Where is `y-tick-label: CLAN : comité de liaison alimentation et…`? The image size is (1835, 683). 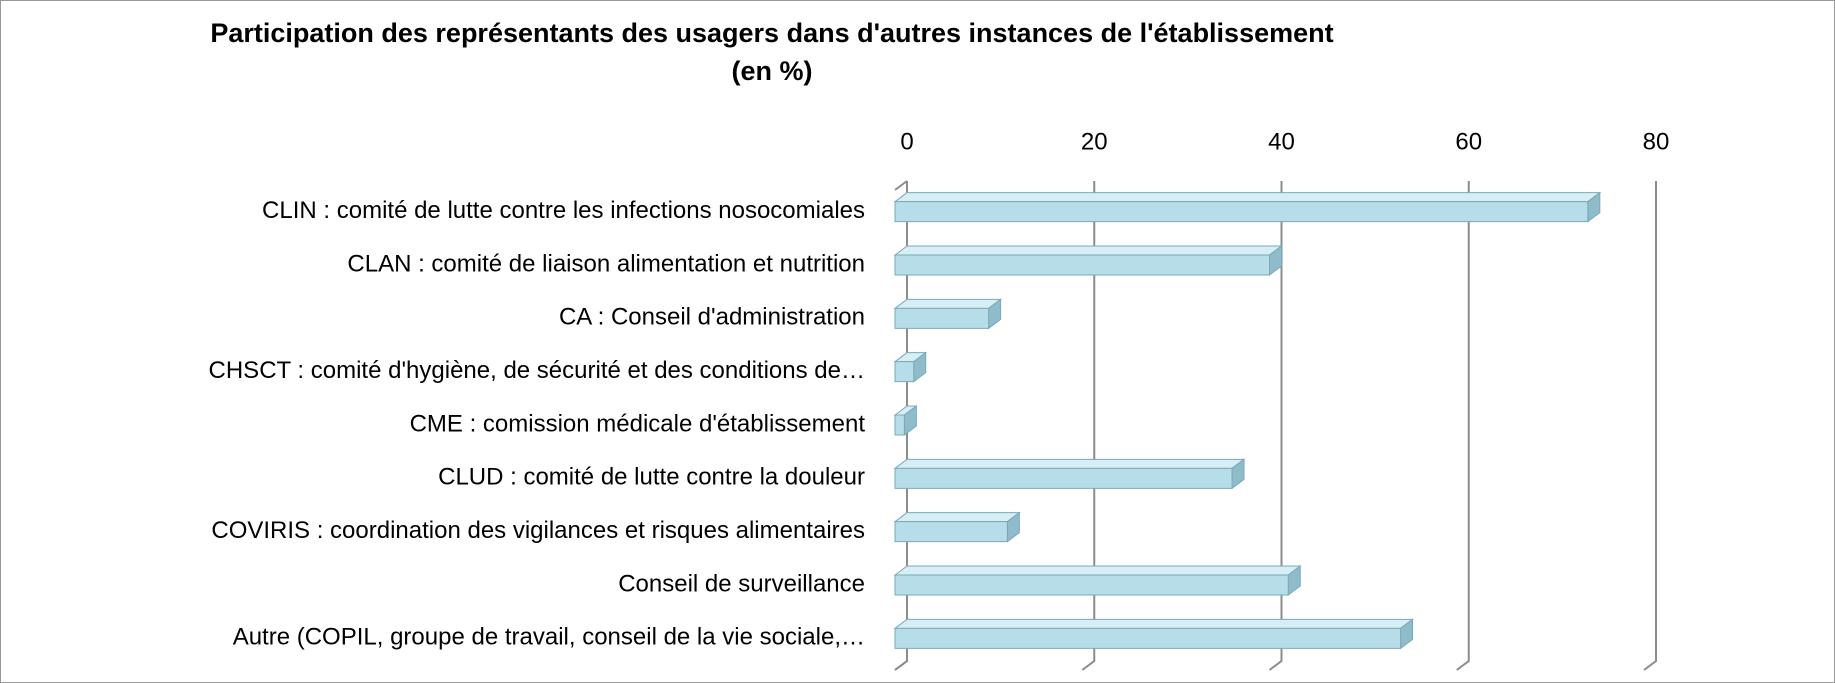 y-tick-label: CLAN : comité de liaison alimentation et… is located at coordinates (606, 263).